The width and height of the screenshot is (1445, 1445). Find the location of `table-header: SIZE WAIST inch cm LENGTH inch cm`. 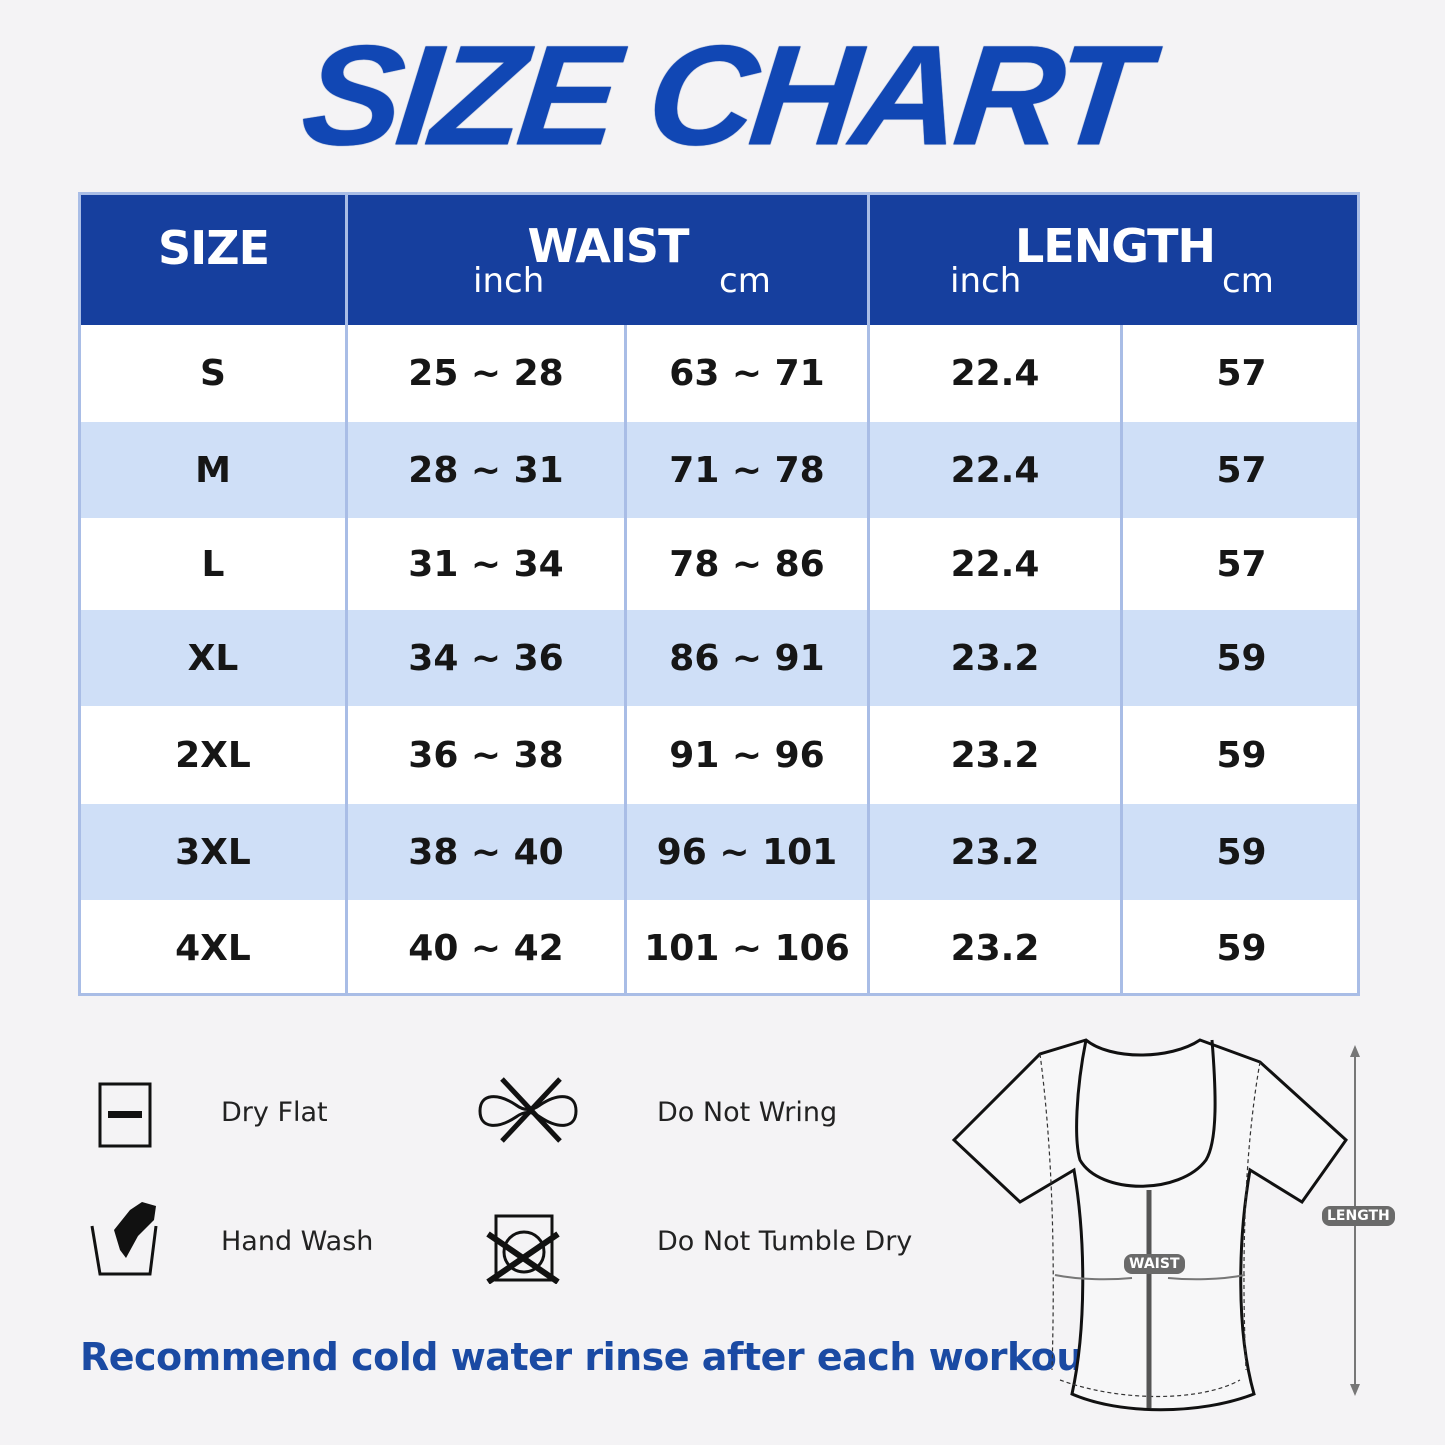

table-header: SIZE WAIST inch cm LENGTH inch cm is located at coordinates (719, 260).